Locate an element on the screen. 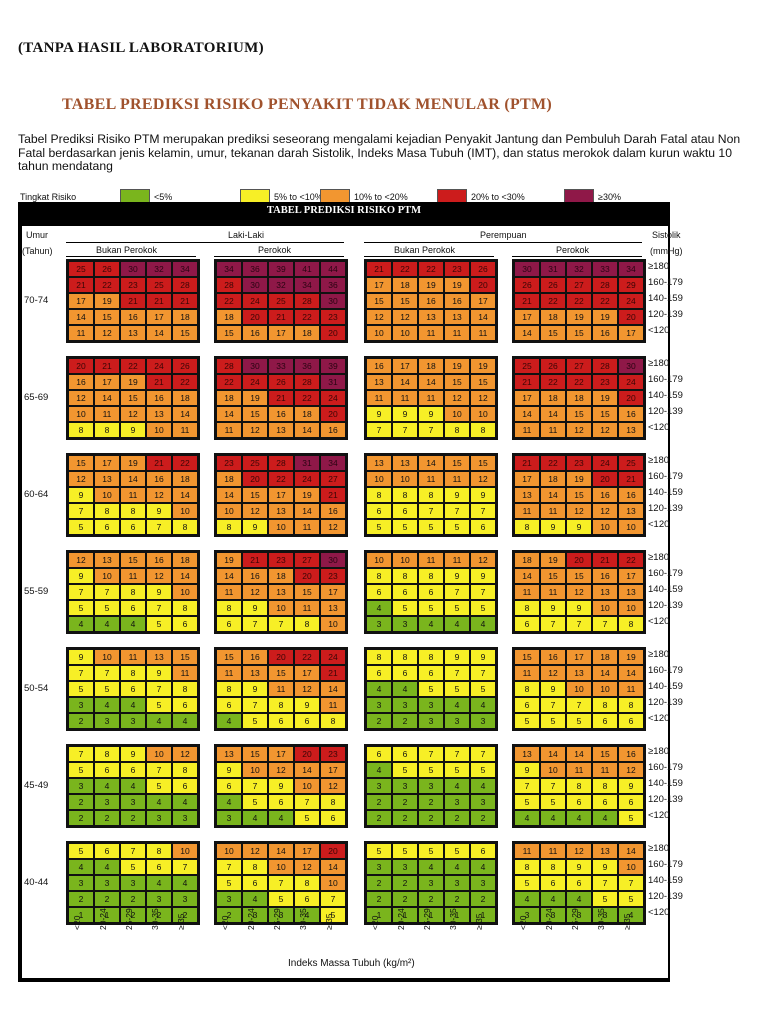 Image resolution: width=768 pixels, height=1024 pixels. risk-cell: 28 is located at coordinates (307, 301).